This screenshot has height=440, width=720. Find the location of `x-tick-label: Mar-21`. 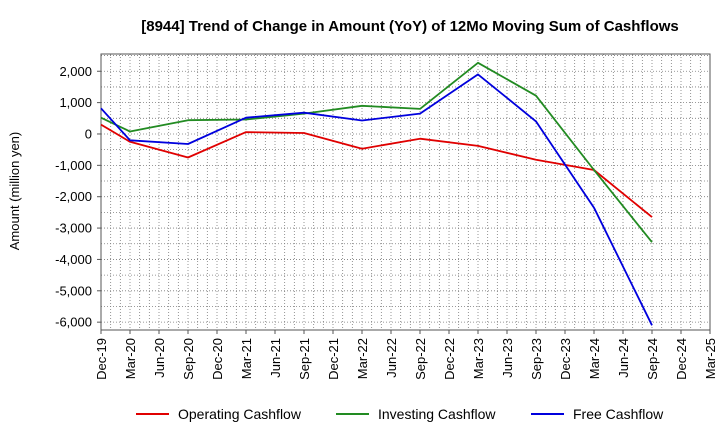

x-tick-label: Mar-21 is located at coordinates (246, 358).